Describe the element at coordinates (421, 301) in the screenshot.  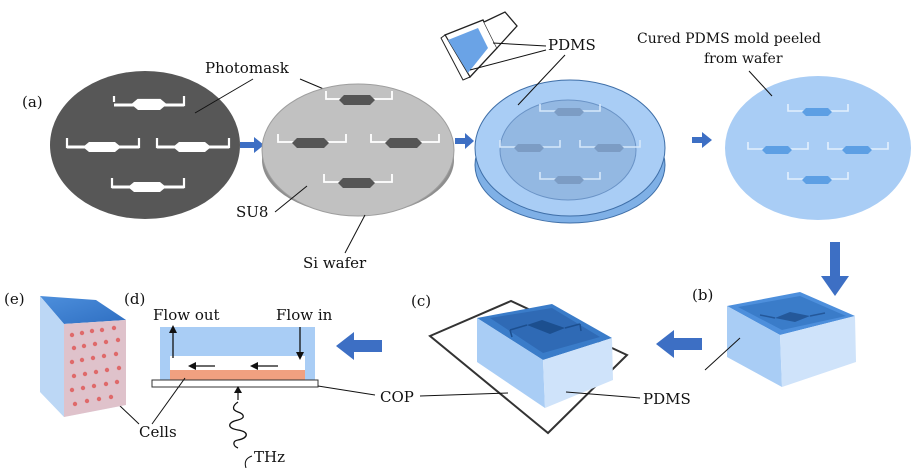
I see `panel-label-c: (c)` at that location.